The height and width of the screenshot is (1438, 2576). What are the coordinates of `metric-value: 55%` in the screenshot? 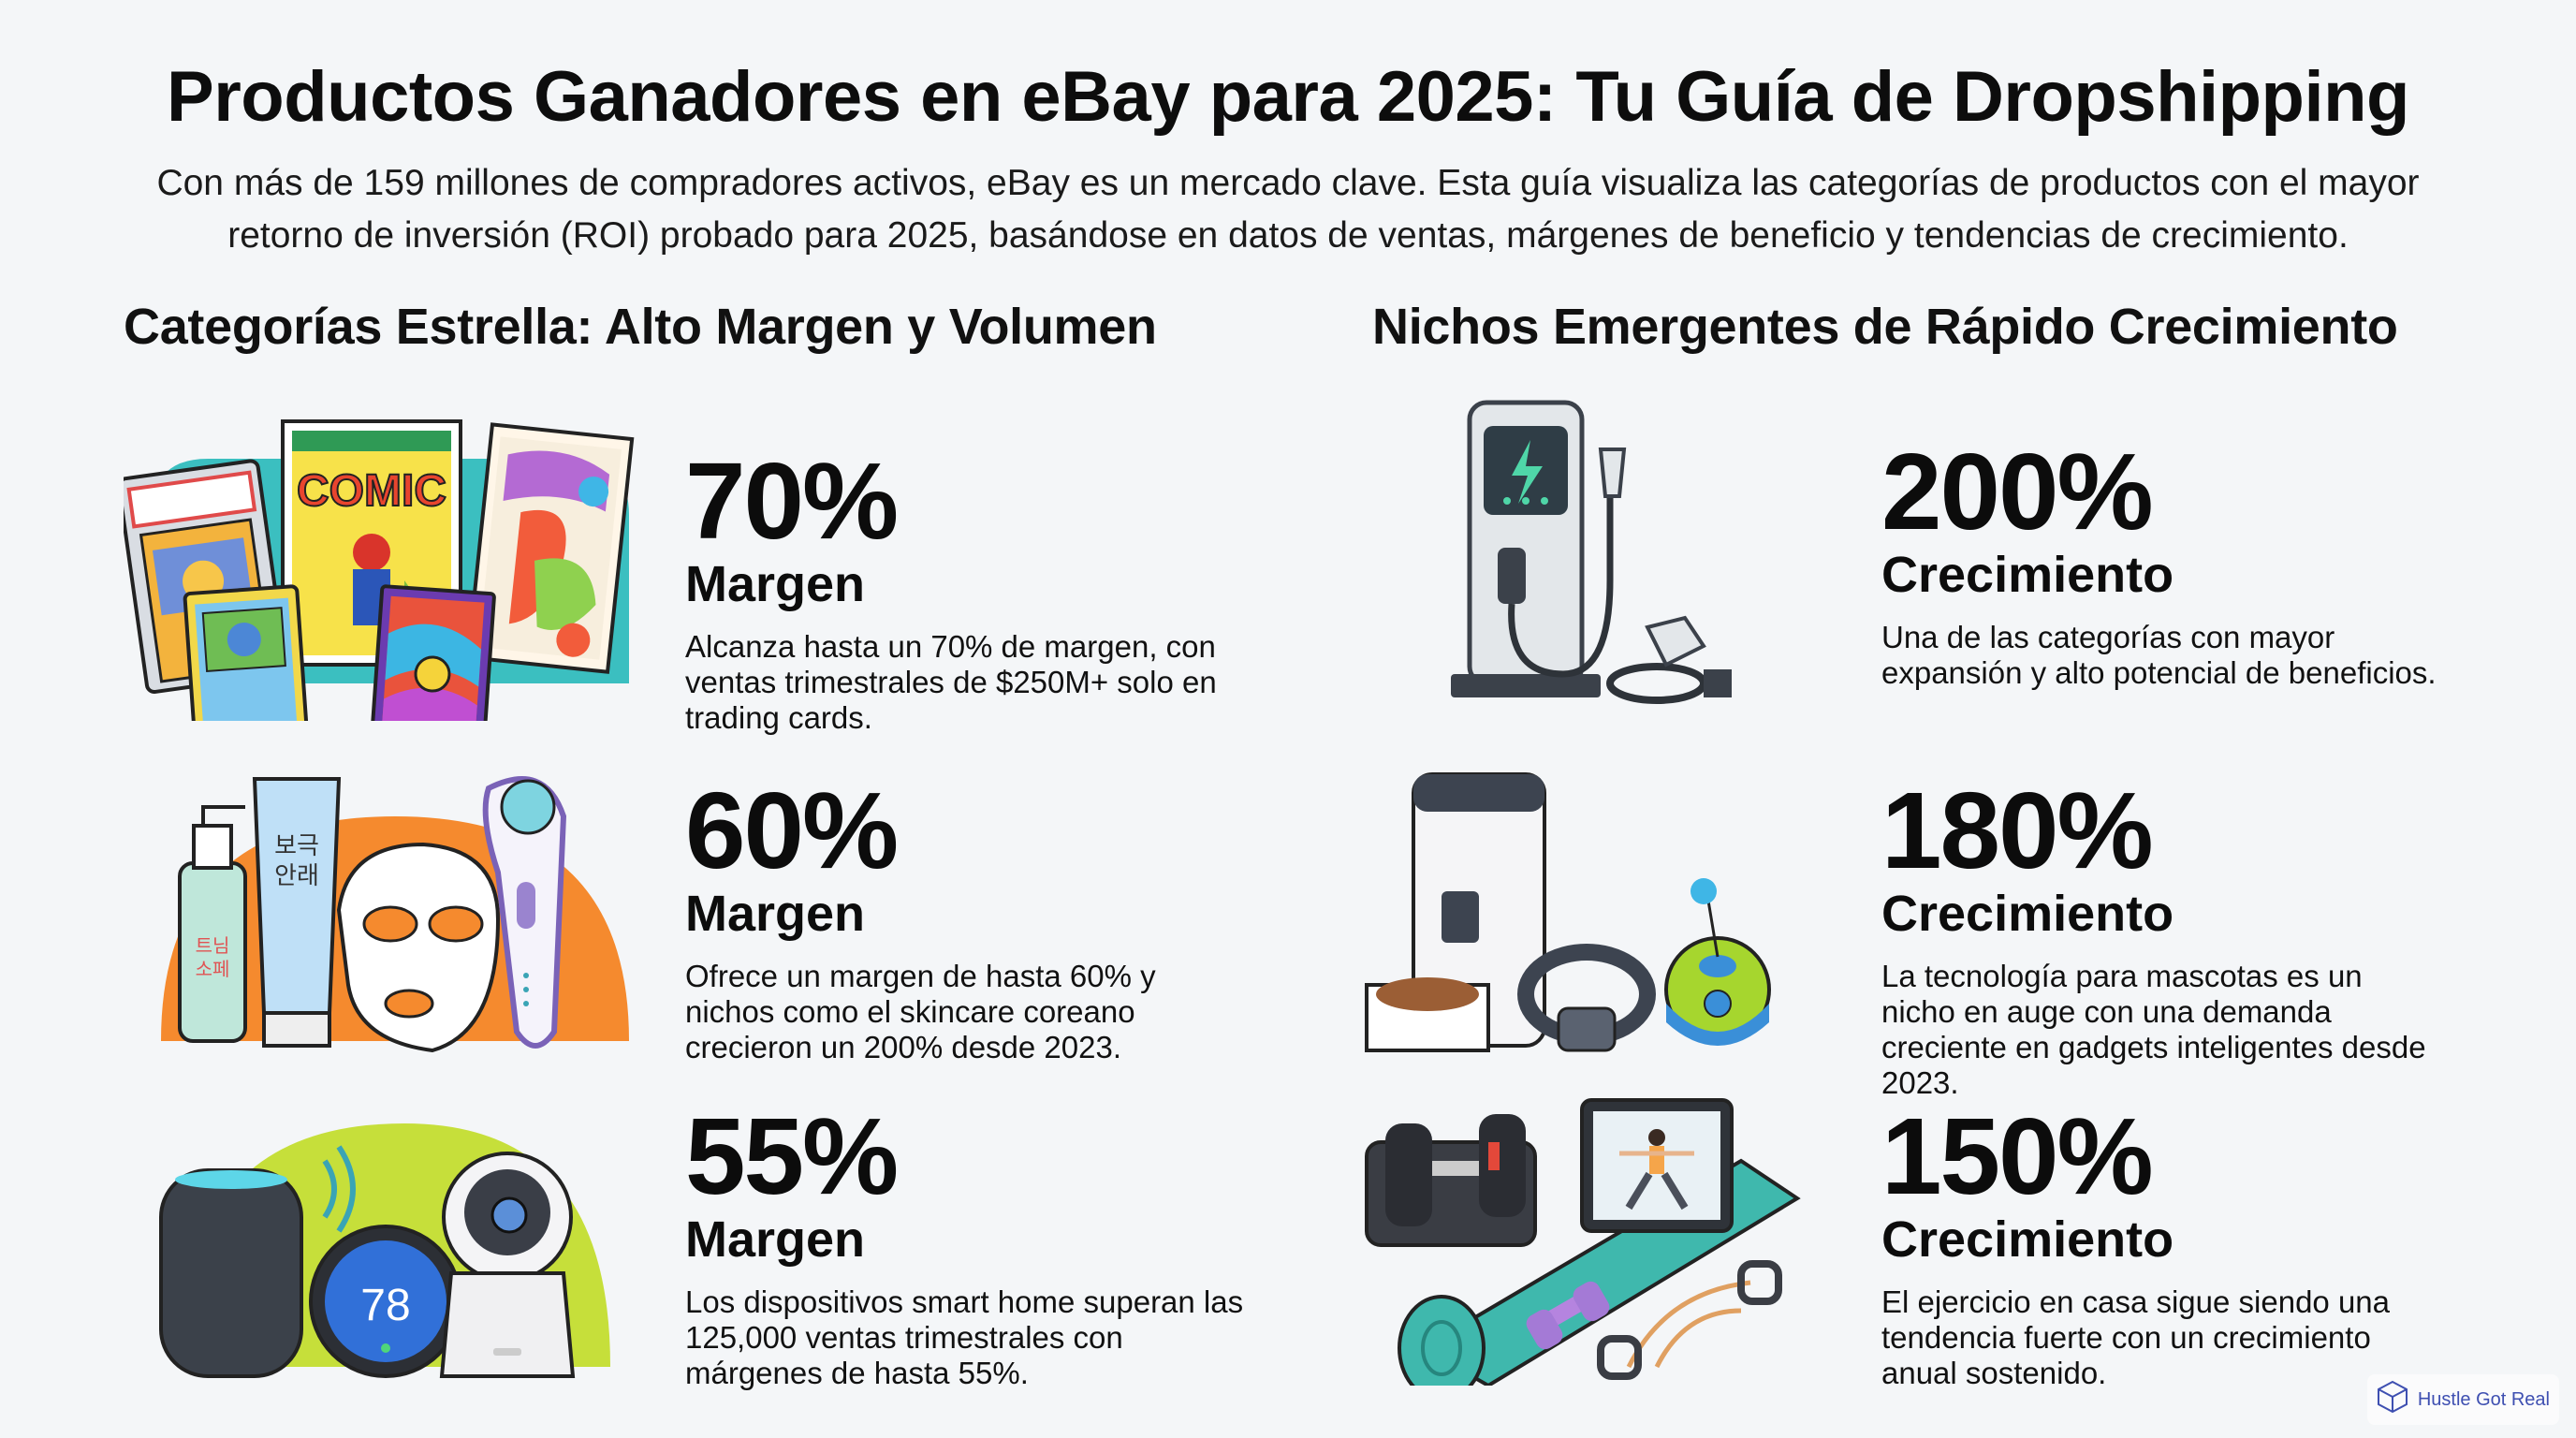 It's located at (792, 1156).